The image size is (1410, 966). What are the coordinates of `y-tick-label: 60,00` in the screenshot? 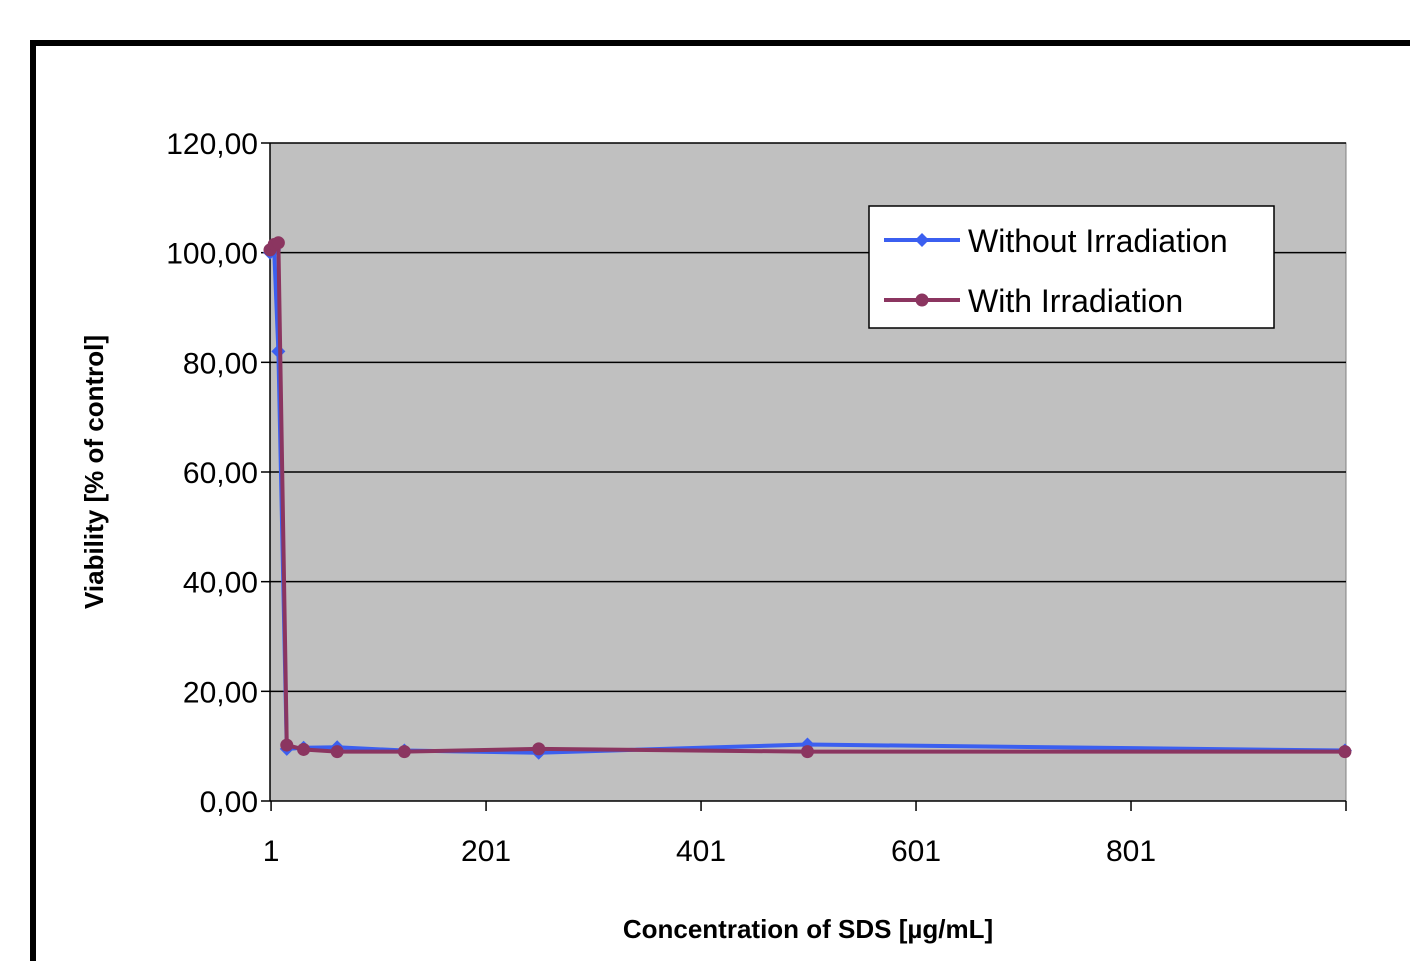 It's located at (220, 473).